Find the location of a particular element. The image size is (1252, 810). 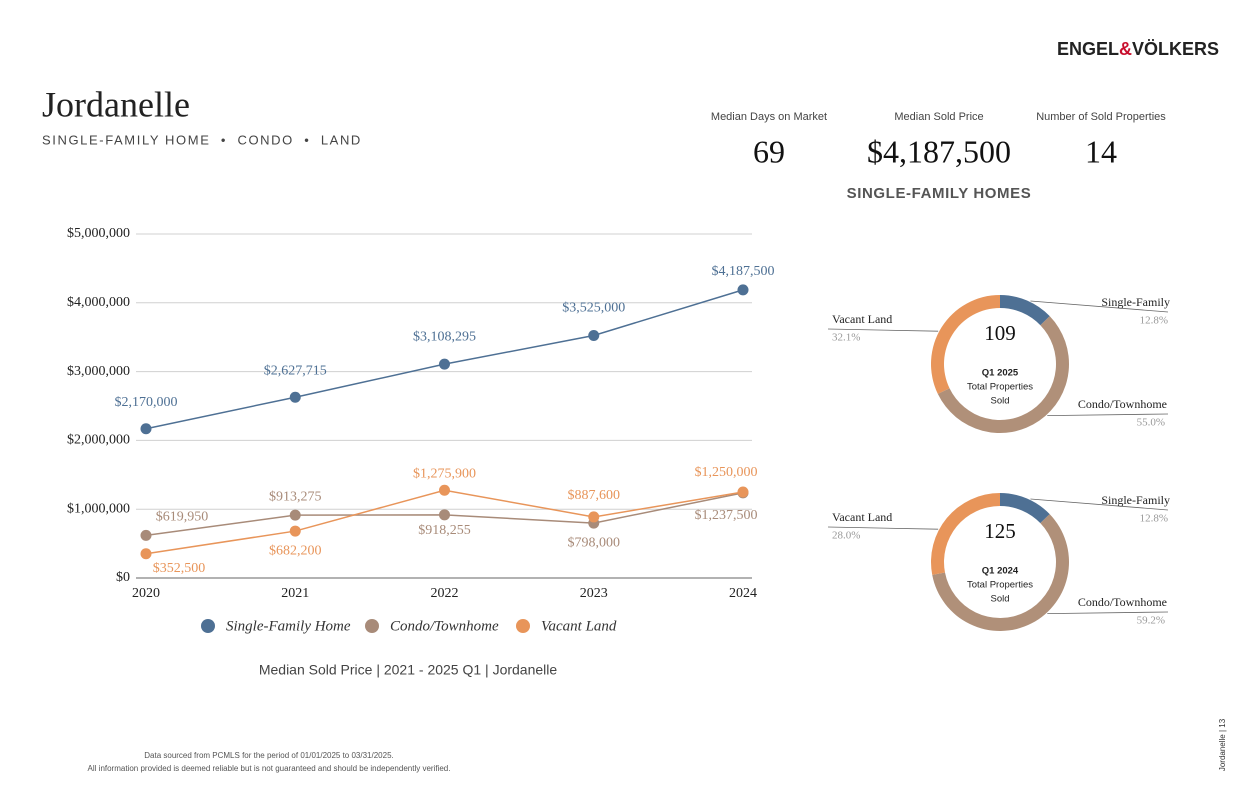

brand-logo: ENGEL&VÖLKERS is located at coordinates (1138, 49).